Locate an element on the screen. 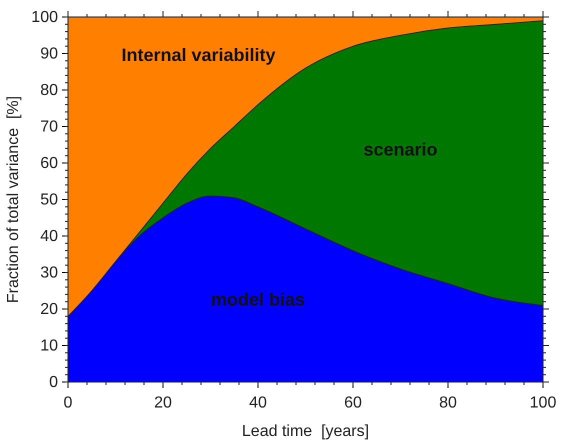 The image size is (562, 446). x-tick-label: 80 is located at coordinates (448, 403).